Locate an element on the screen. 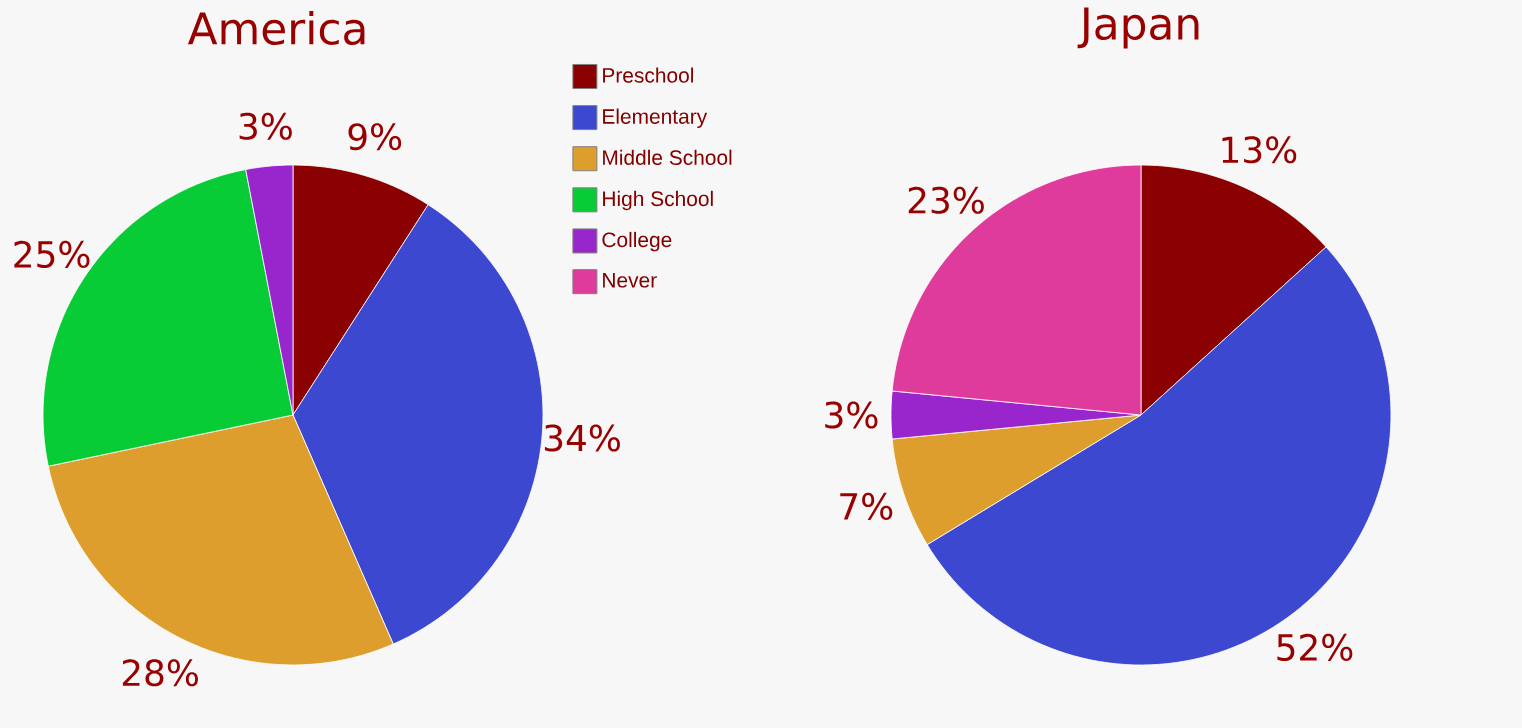  legend-label: Never is located at coordinates (630, 280).